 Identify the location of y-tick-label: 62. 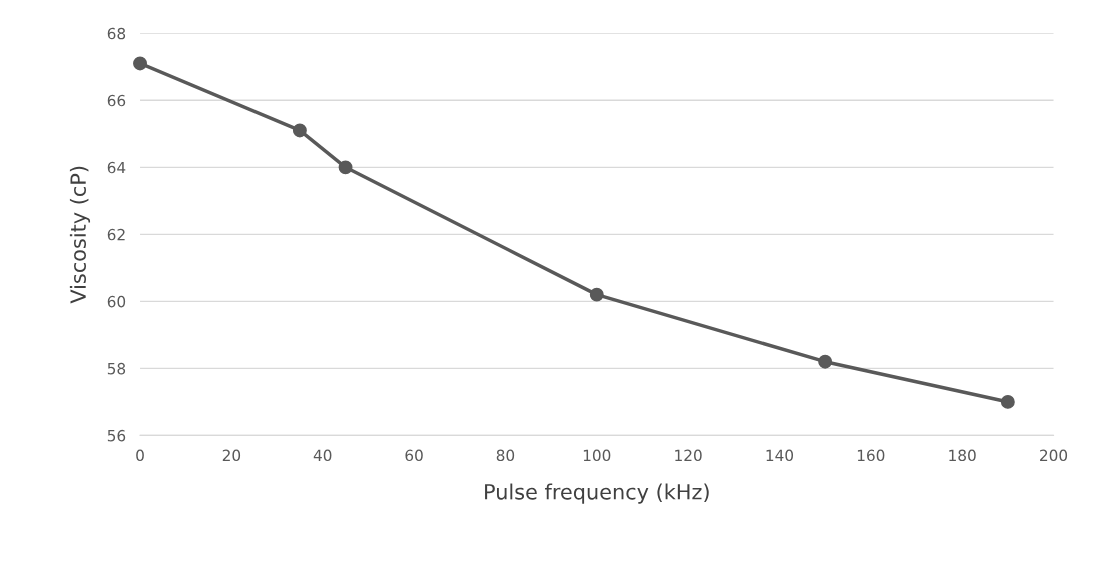
(116, 234).